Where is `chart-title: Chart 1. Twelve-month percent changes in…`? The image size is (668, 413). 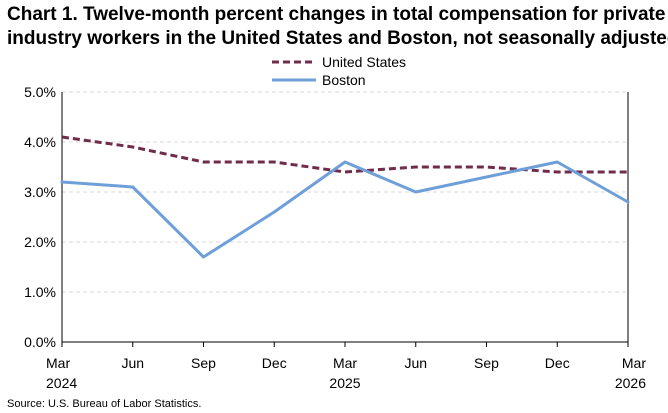 chart-title: Chart 1. Twelve-month percent changes in… is located at coordinates (337, 27).